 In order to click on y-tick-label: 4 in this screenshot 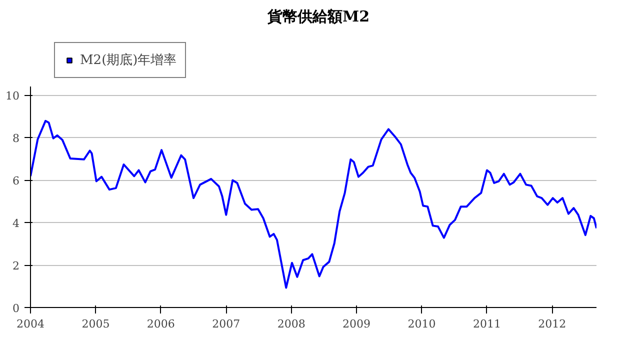, I will do `click(16, 223)`.